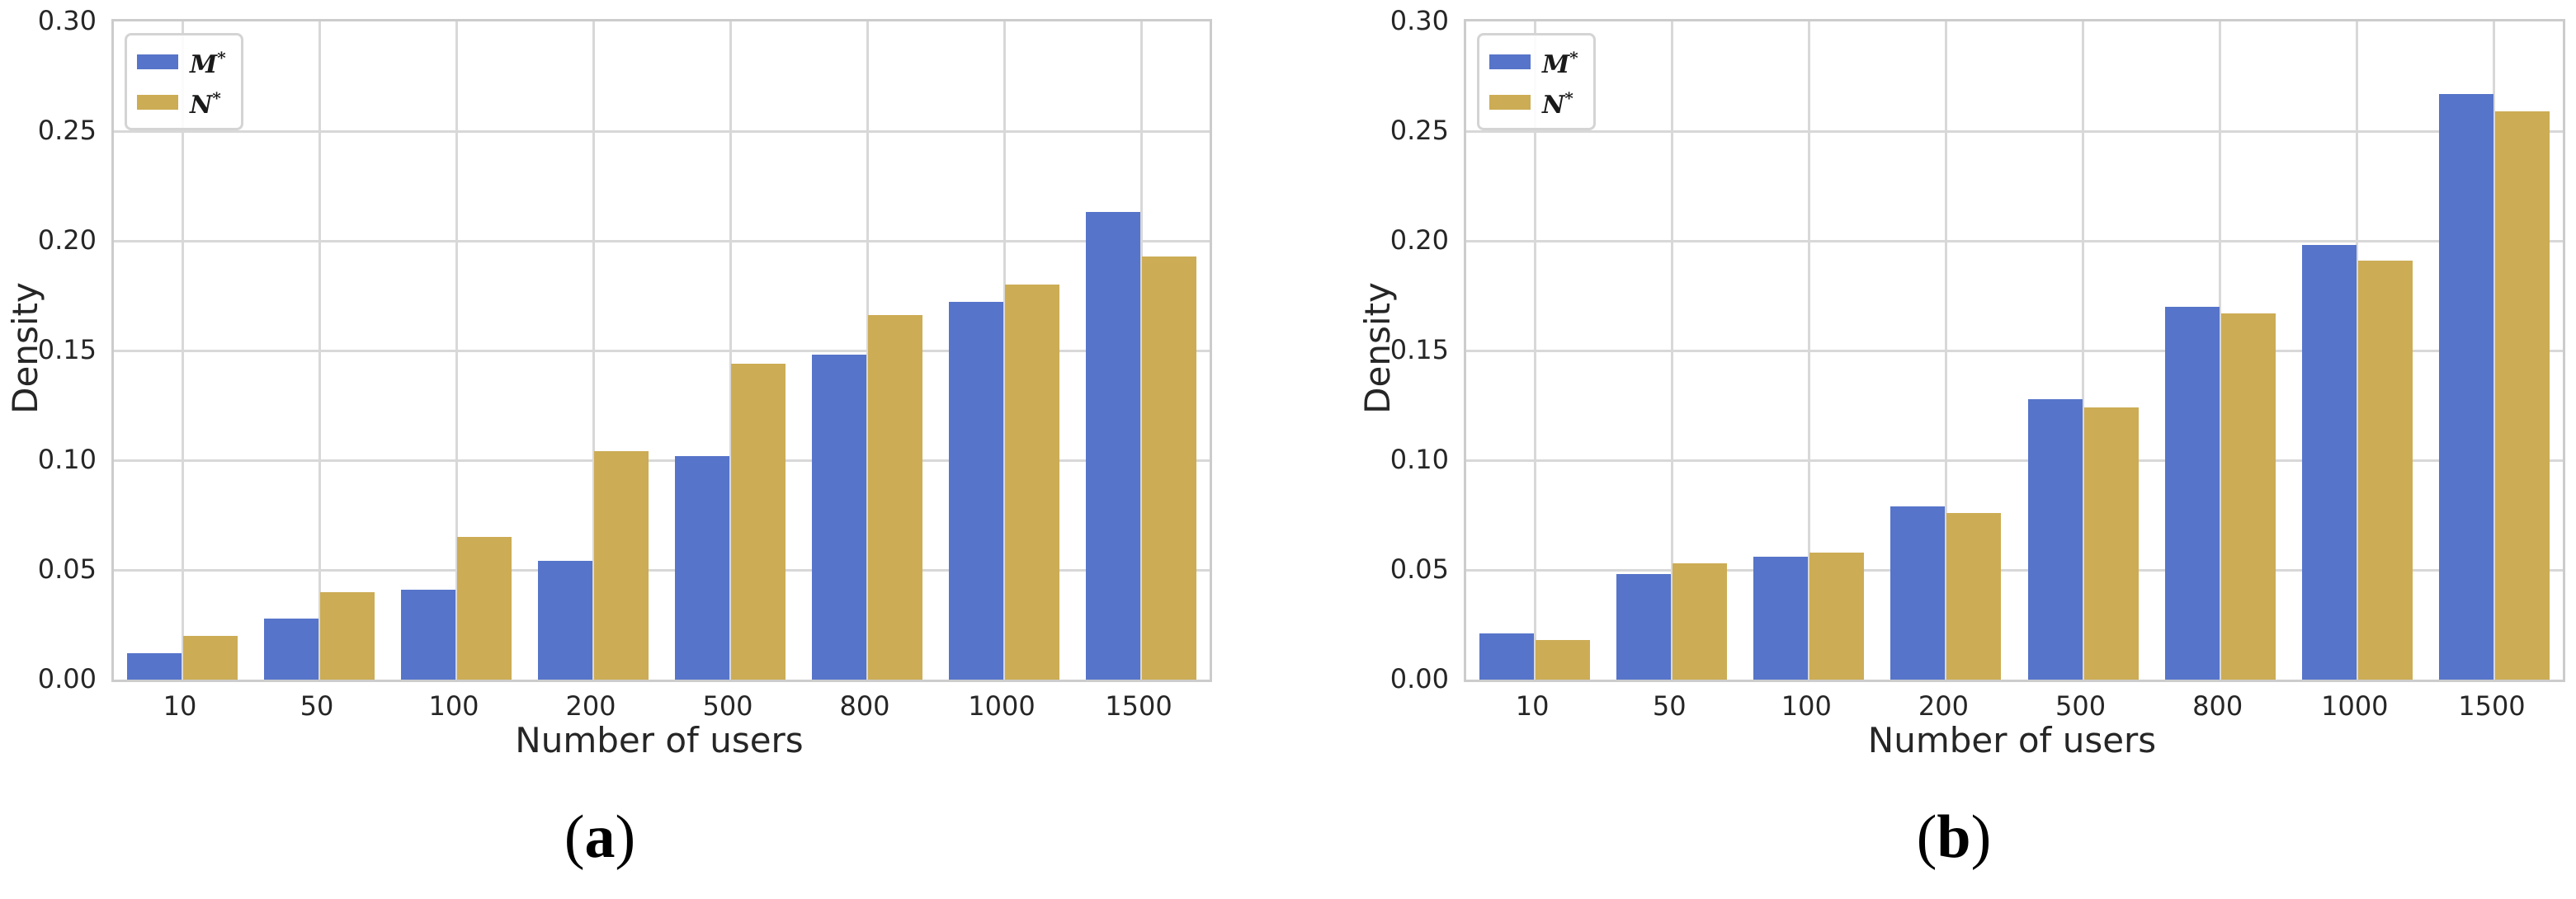  Describe the element at coordinates (1532, 706) in the screenshot. I see `x-tick-label: 10` at that location.